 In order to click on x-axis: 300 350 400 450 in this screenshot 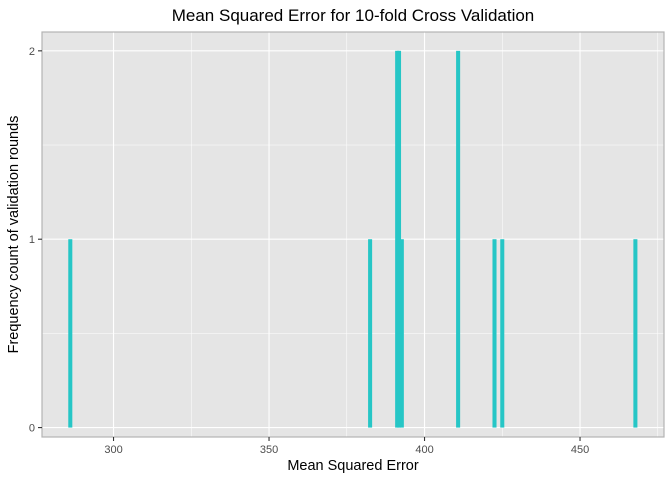, I will do `click(346, 446)`.